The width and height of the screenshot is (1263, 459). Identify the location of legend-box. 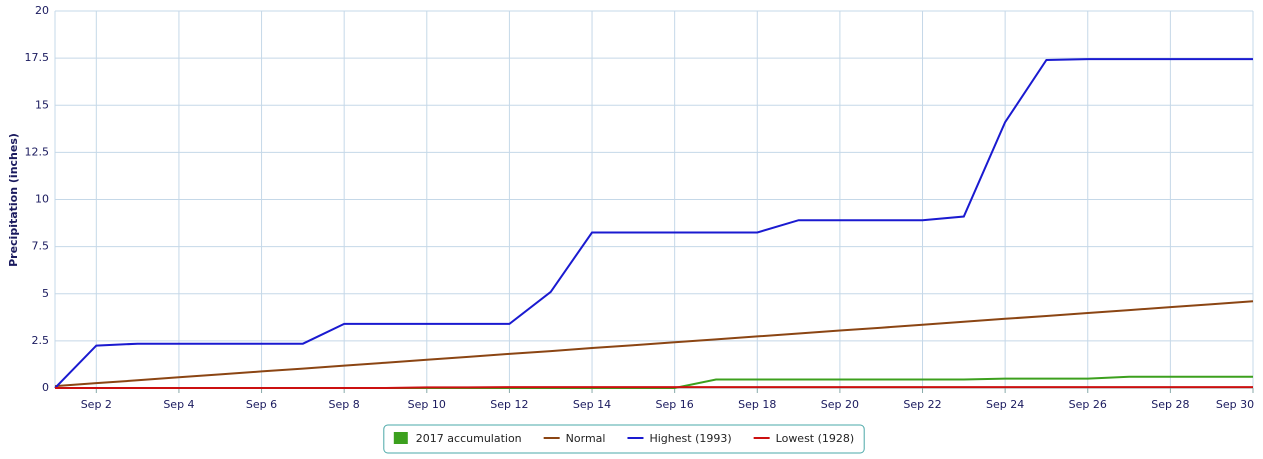
(624, 439).